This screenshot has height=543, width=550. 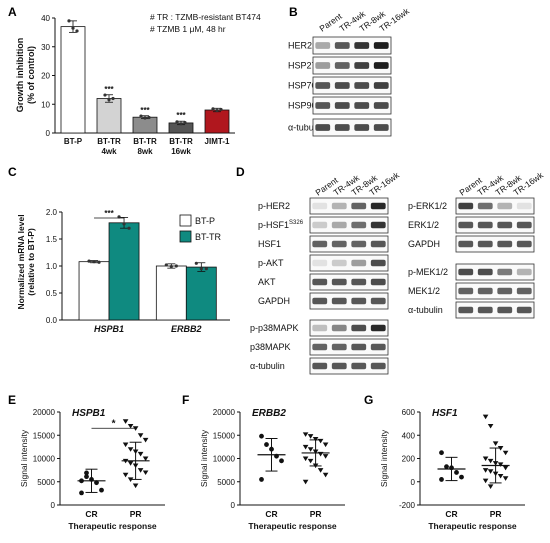 What do you see at coordinates (349, 347) in the screenshot?
I see `panel-d-left2-frame` at bounding box center [349, 347].